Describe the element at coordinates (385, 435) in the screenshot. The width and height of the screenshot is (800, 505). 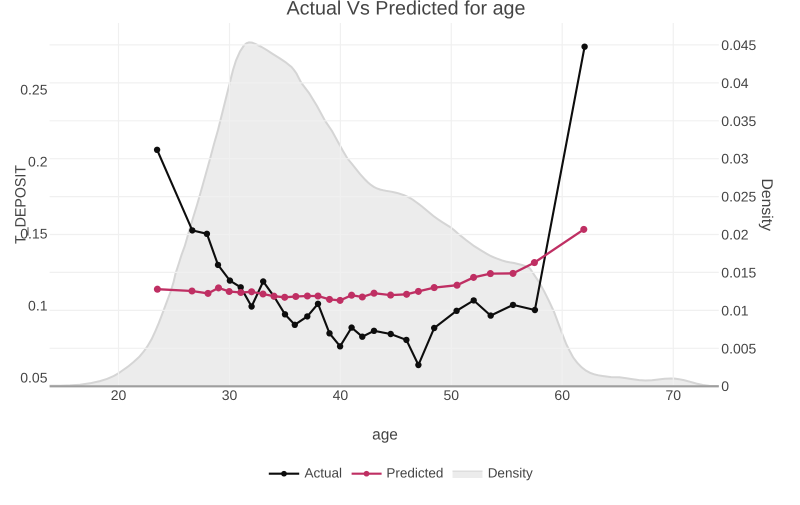
I see `svg-text: age` at that location.